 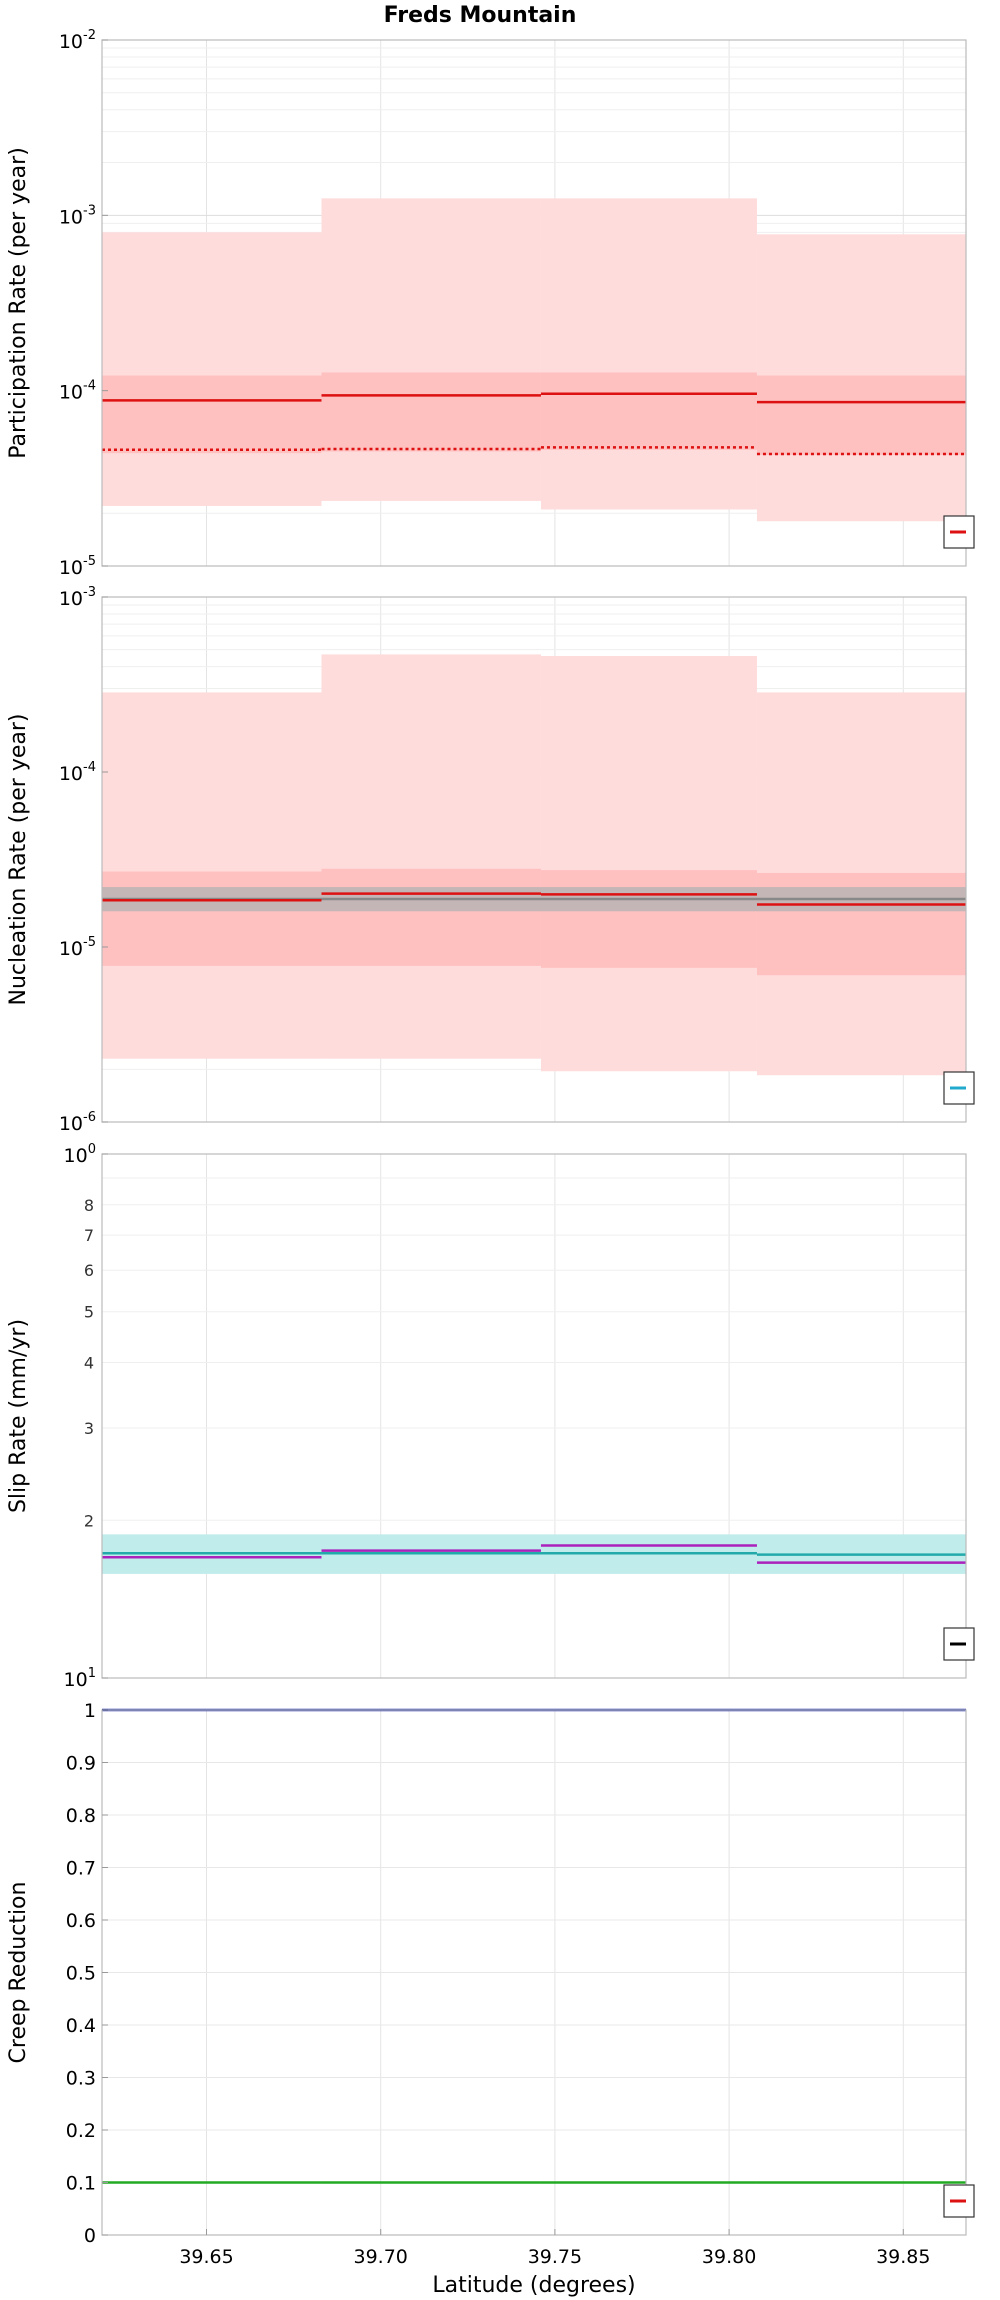 I want to click on y-minor-tick-label: 6, so click(x=89, y=1270).